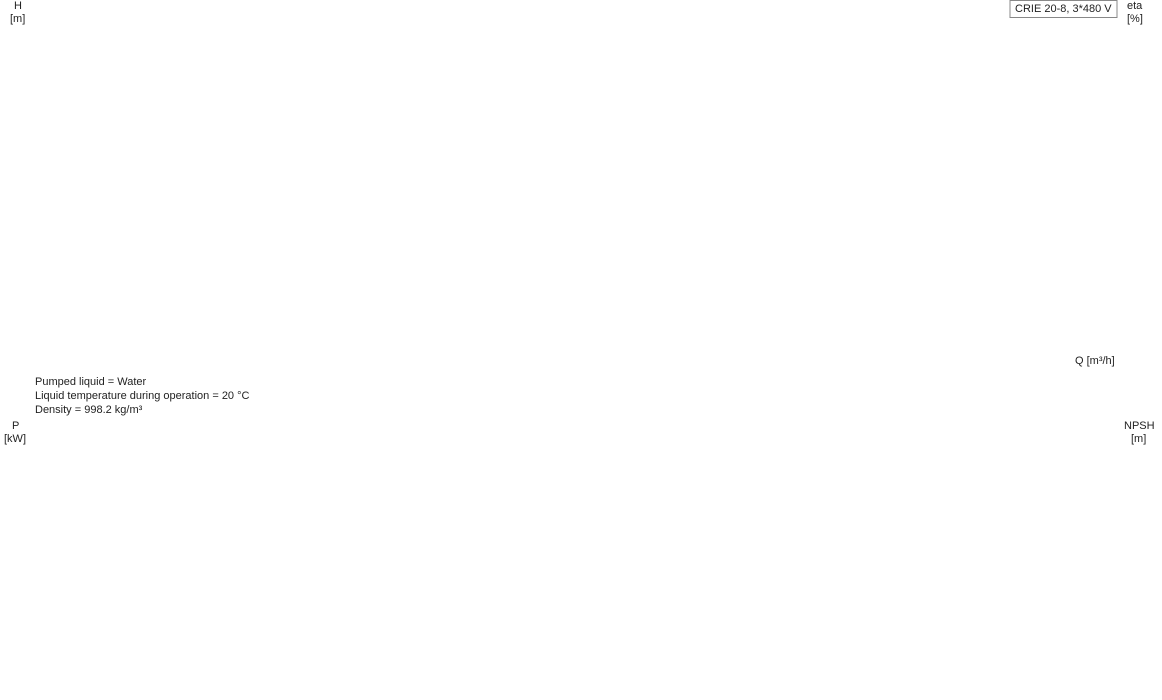  Describe the element at coordinates (1135, 6) in the screenshot. I see `y2-axis-label: eta` at that location.